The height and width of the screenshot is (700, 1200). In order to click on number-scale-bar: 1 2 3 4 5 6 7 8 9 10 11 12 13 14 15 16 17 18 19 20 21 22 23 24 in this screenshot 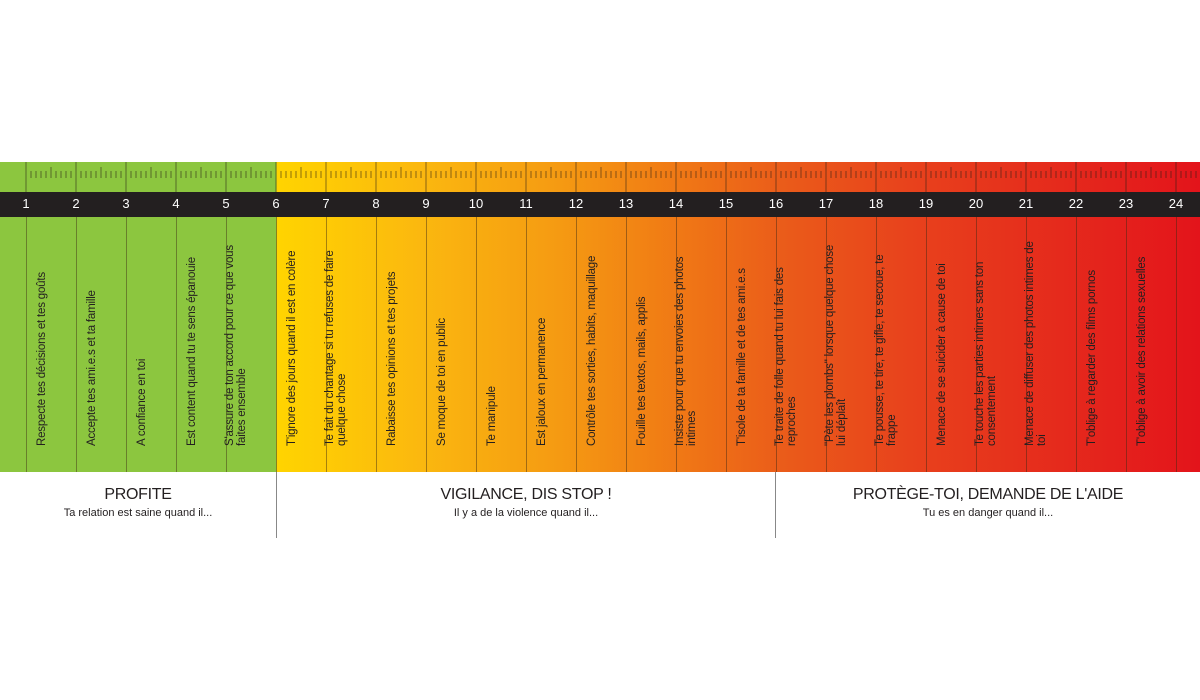, I will do `click(600, 204)`.